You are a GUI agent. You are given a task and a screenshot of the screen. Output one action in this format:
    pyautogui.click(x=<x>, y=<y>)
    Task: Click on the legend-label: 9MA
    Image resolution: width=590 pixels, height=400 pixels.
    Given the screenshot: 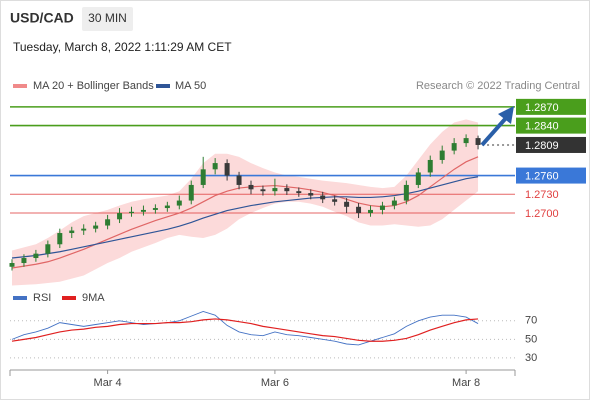 What is the action you would take?
    pyautogui.click(x=93, y=298)
    